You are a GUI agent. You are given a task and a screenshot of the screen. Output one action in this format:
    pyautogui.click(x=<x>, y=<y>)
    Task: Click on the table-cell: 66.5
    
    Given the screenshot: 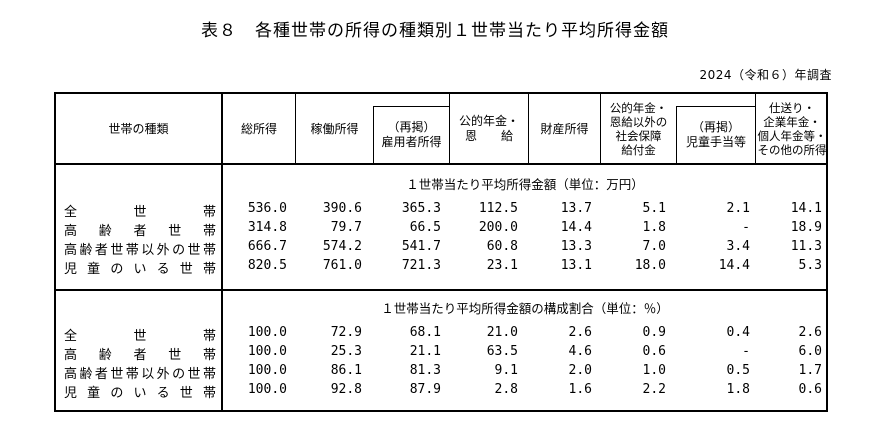 What is the action you would take?
    pyautogui.click(x=425, y=227)
    